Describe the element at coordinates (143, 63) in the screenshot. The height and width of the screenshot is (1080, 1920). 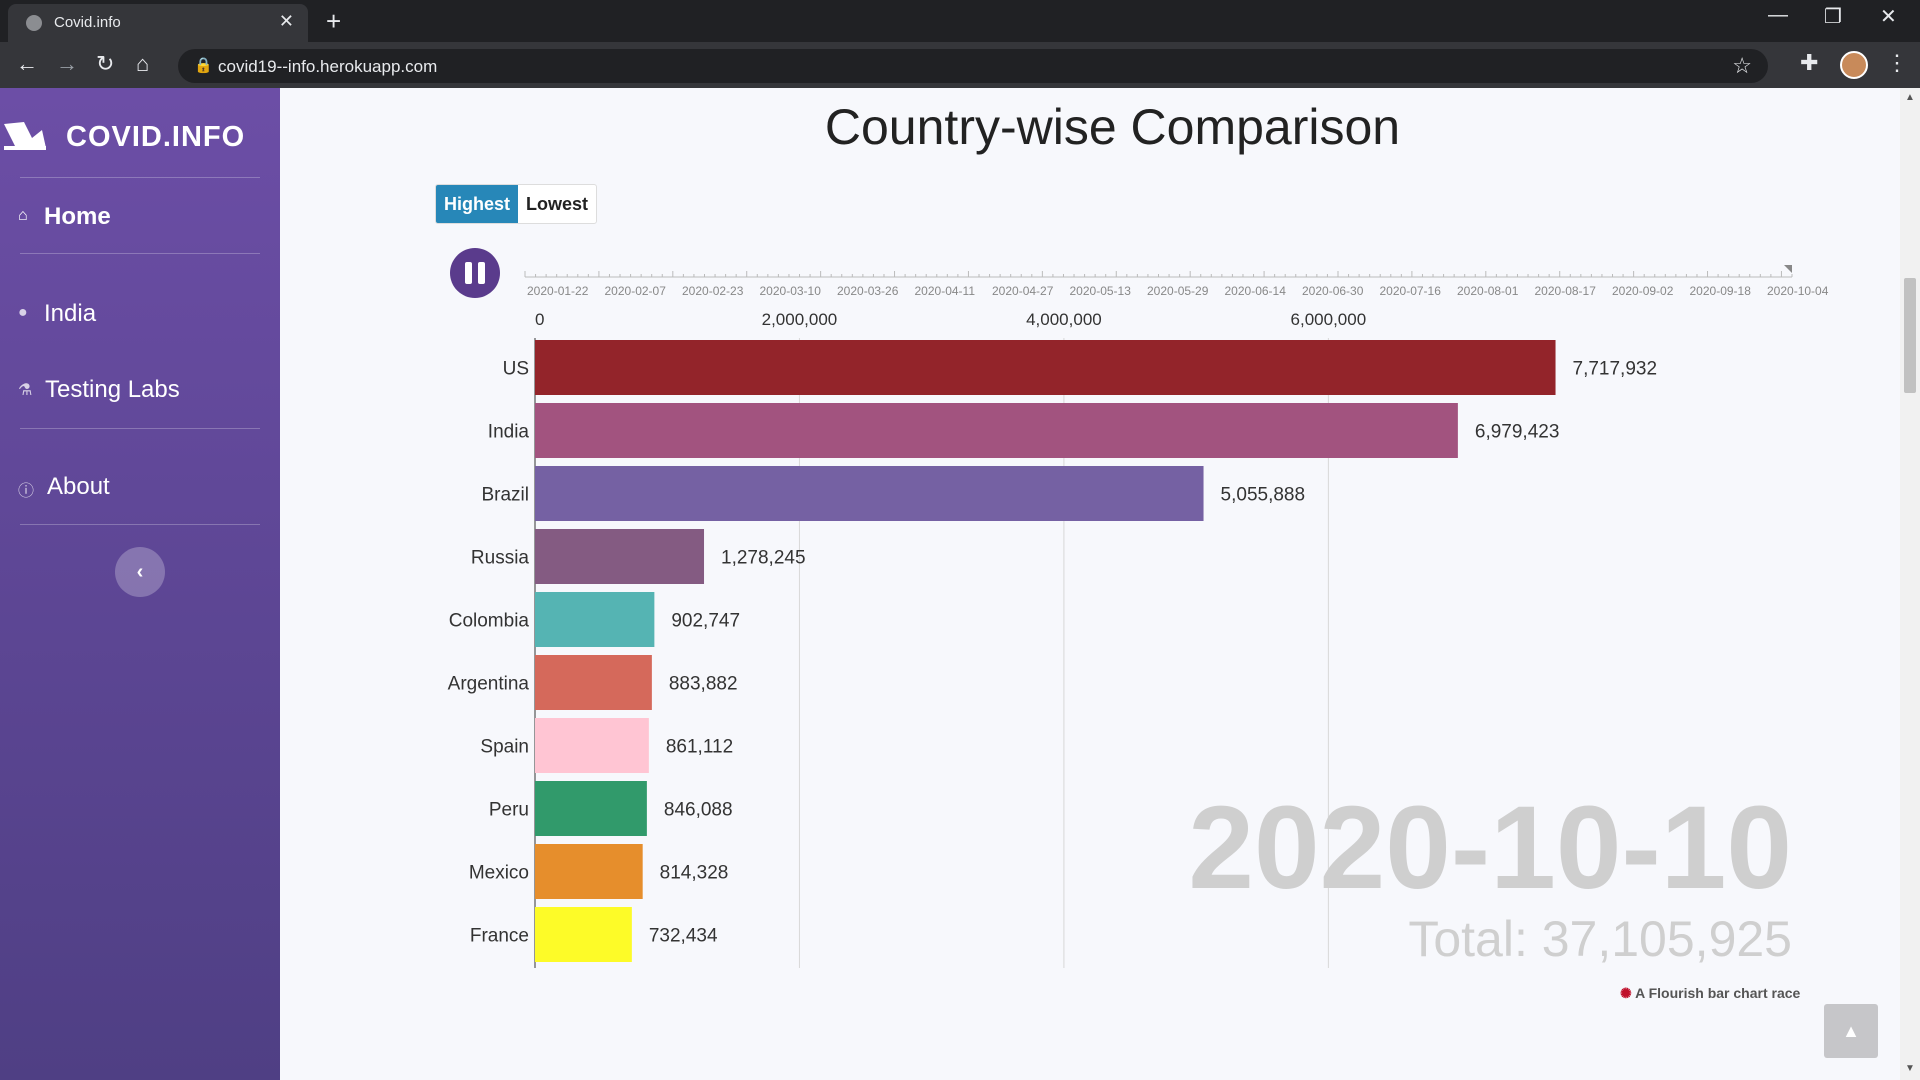
I see `home-browser-icon: ⌂` at that location.